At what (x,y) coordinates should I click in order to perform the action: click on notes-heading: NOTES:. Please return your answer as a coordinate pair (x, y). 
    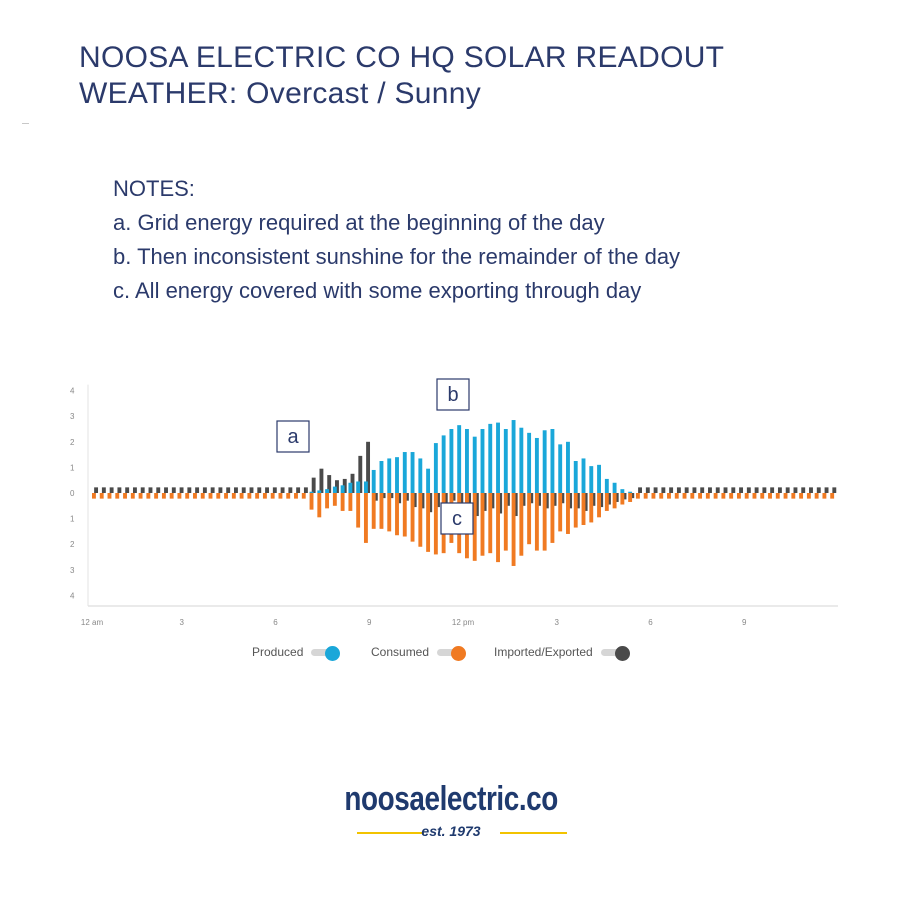
    Looking at the image, I should click on (154, 188).